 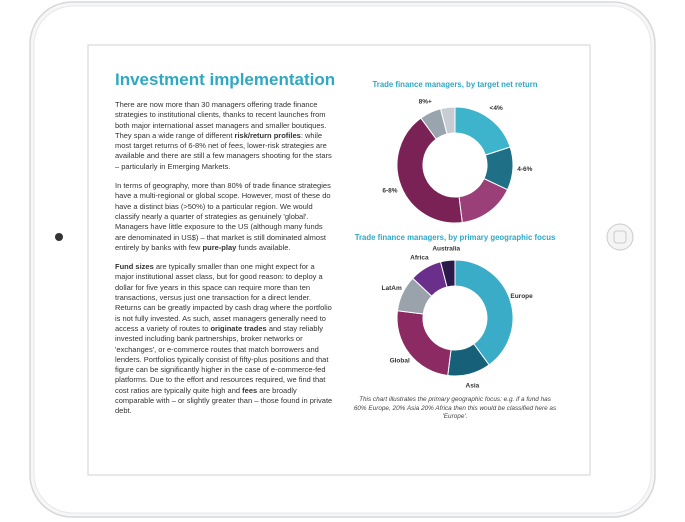 What do you see at coordinates (389, 190) in the screenshot?
I see `segment-label: 6-8%` at bounding box center [389, 190].